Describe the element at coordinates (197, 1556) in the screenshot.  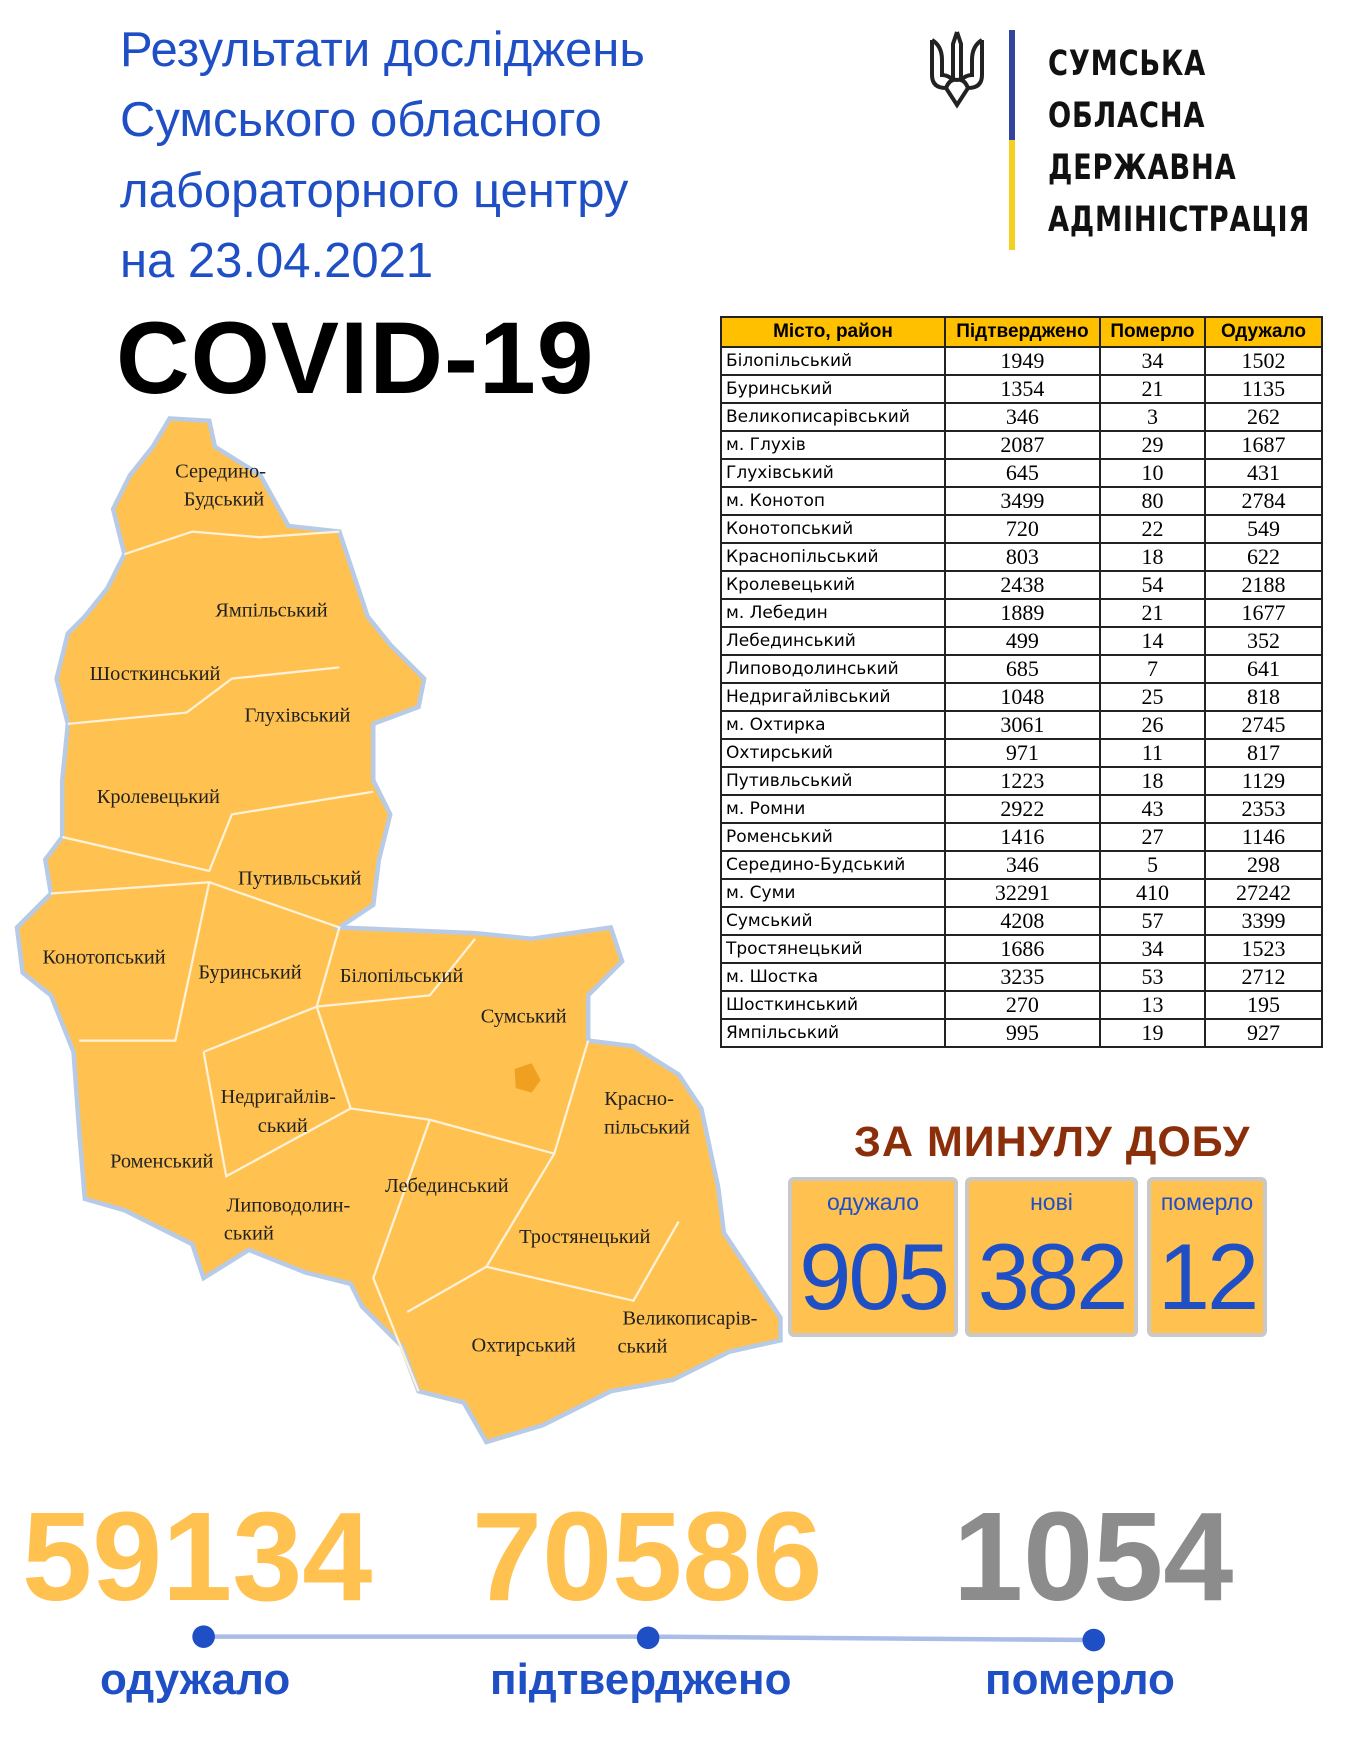
I see `total-recovered: 59134` at that location.